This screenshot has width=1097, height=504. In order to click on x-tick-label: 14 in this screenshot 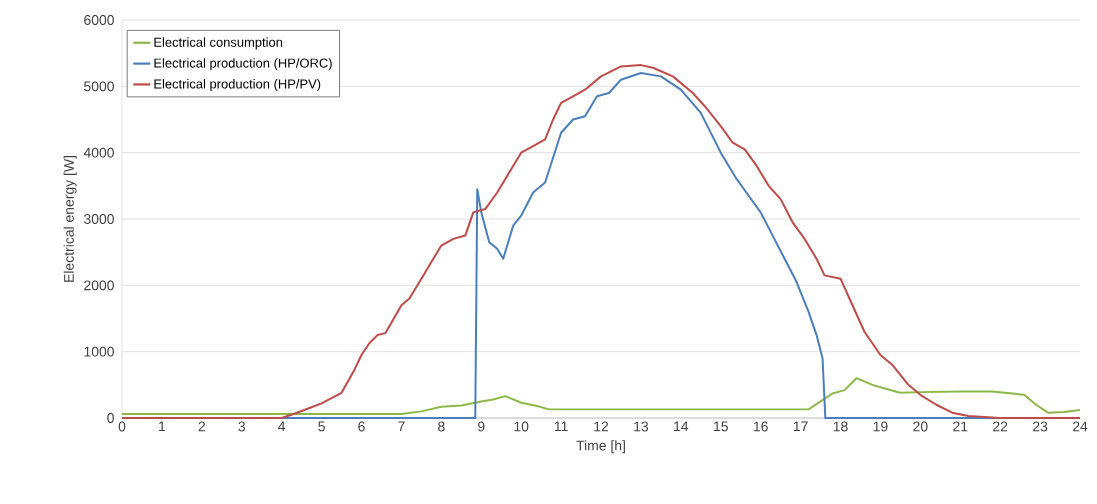, I will do `click(681, 426)`.